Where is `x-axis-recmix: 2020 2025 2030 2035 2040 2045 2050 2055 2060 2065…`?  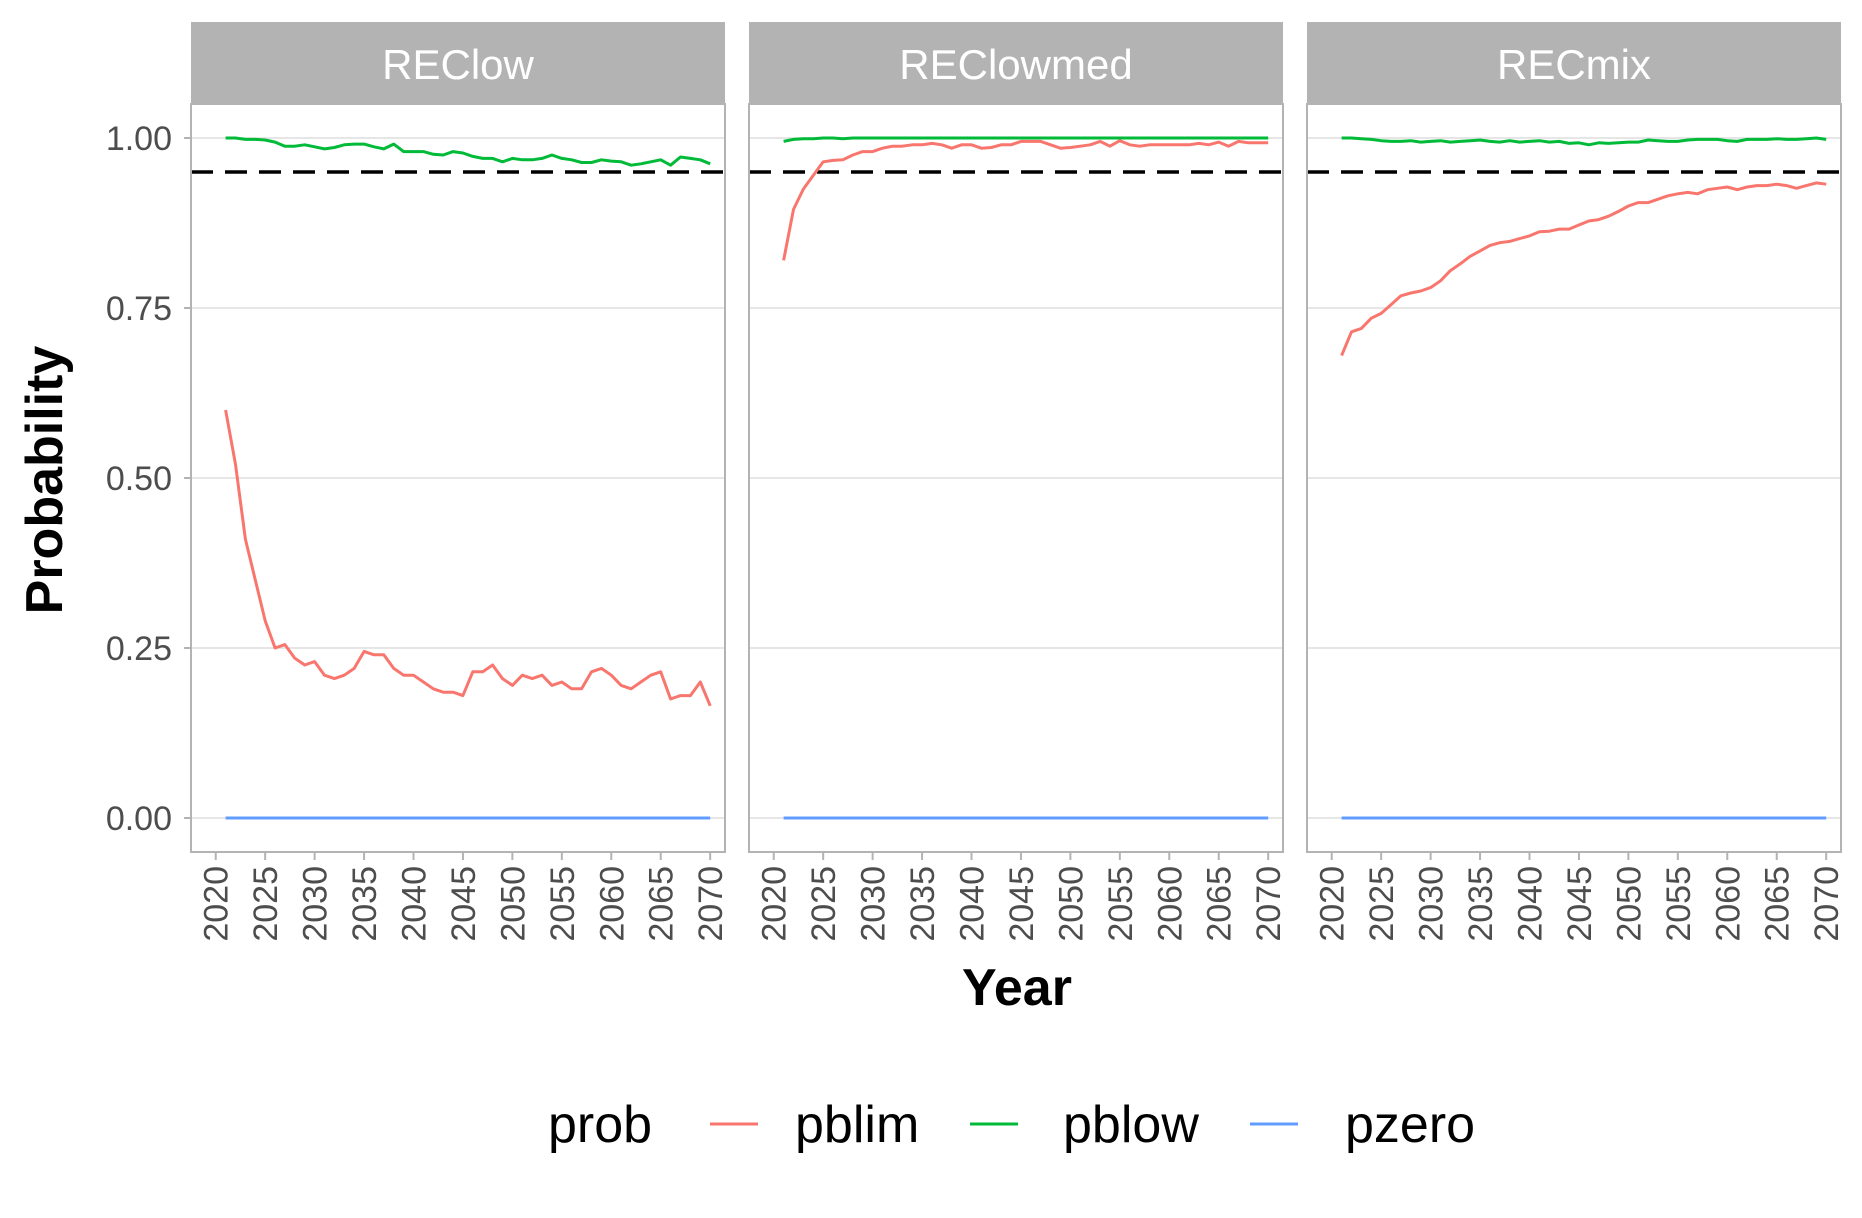 x-axis-recmix: 2020 2025 2030 2035 2040 2045 2050 2055 2060 2065… is located at coordinates (1580, 897).